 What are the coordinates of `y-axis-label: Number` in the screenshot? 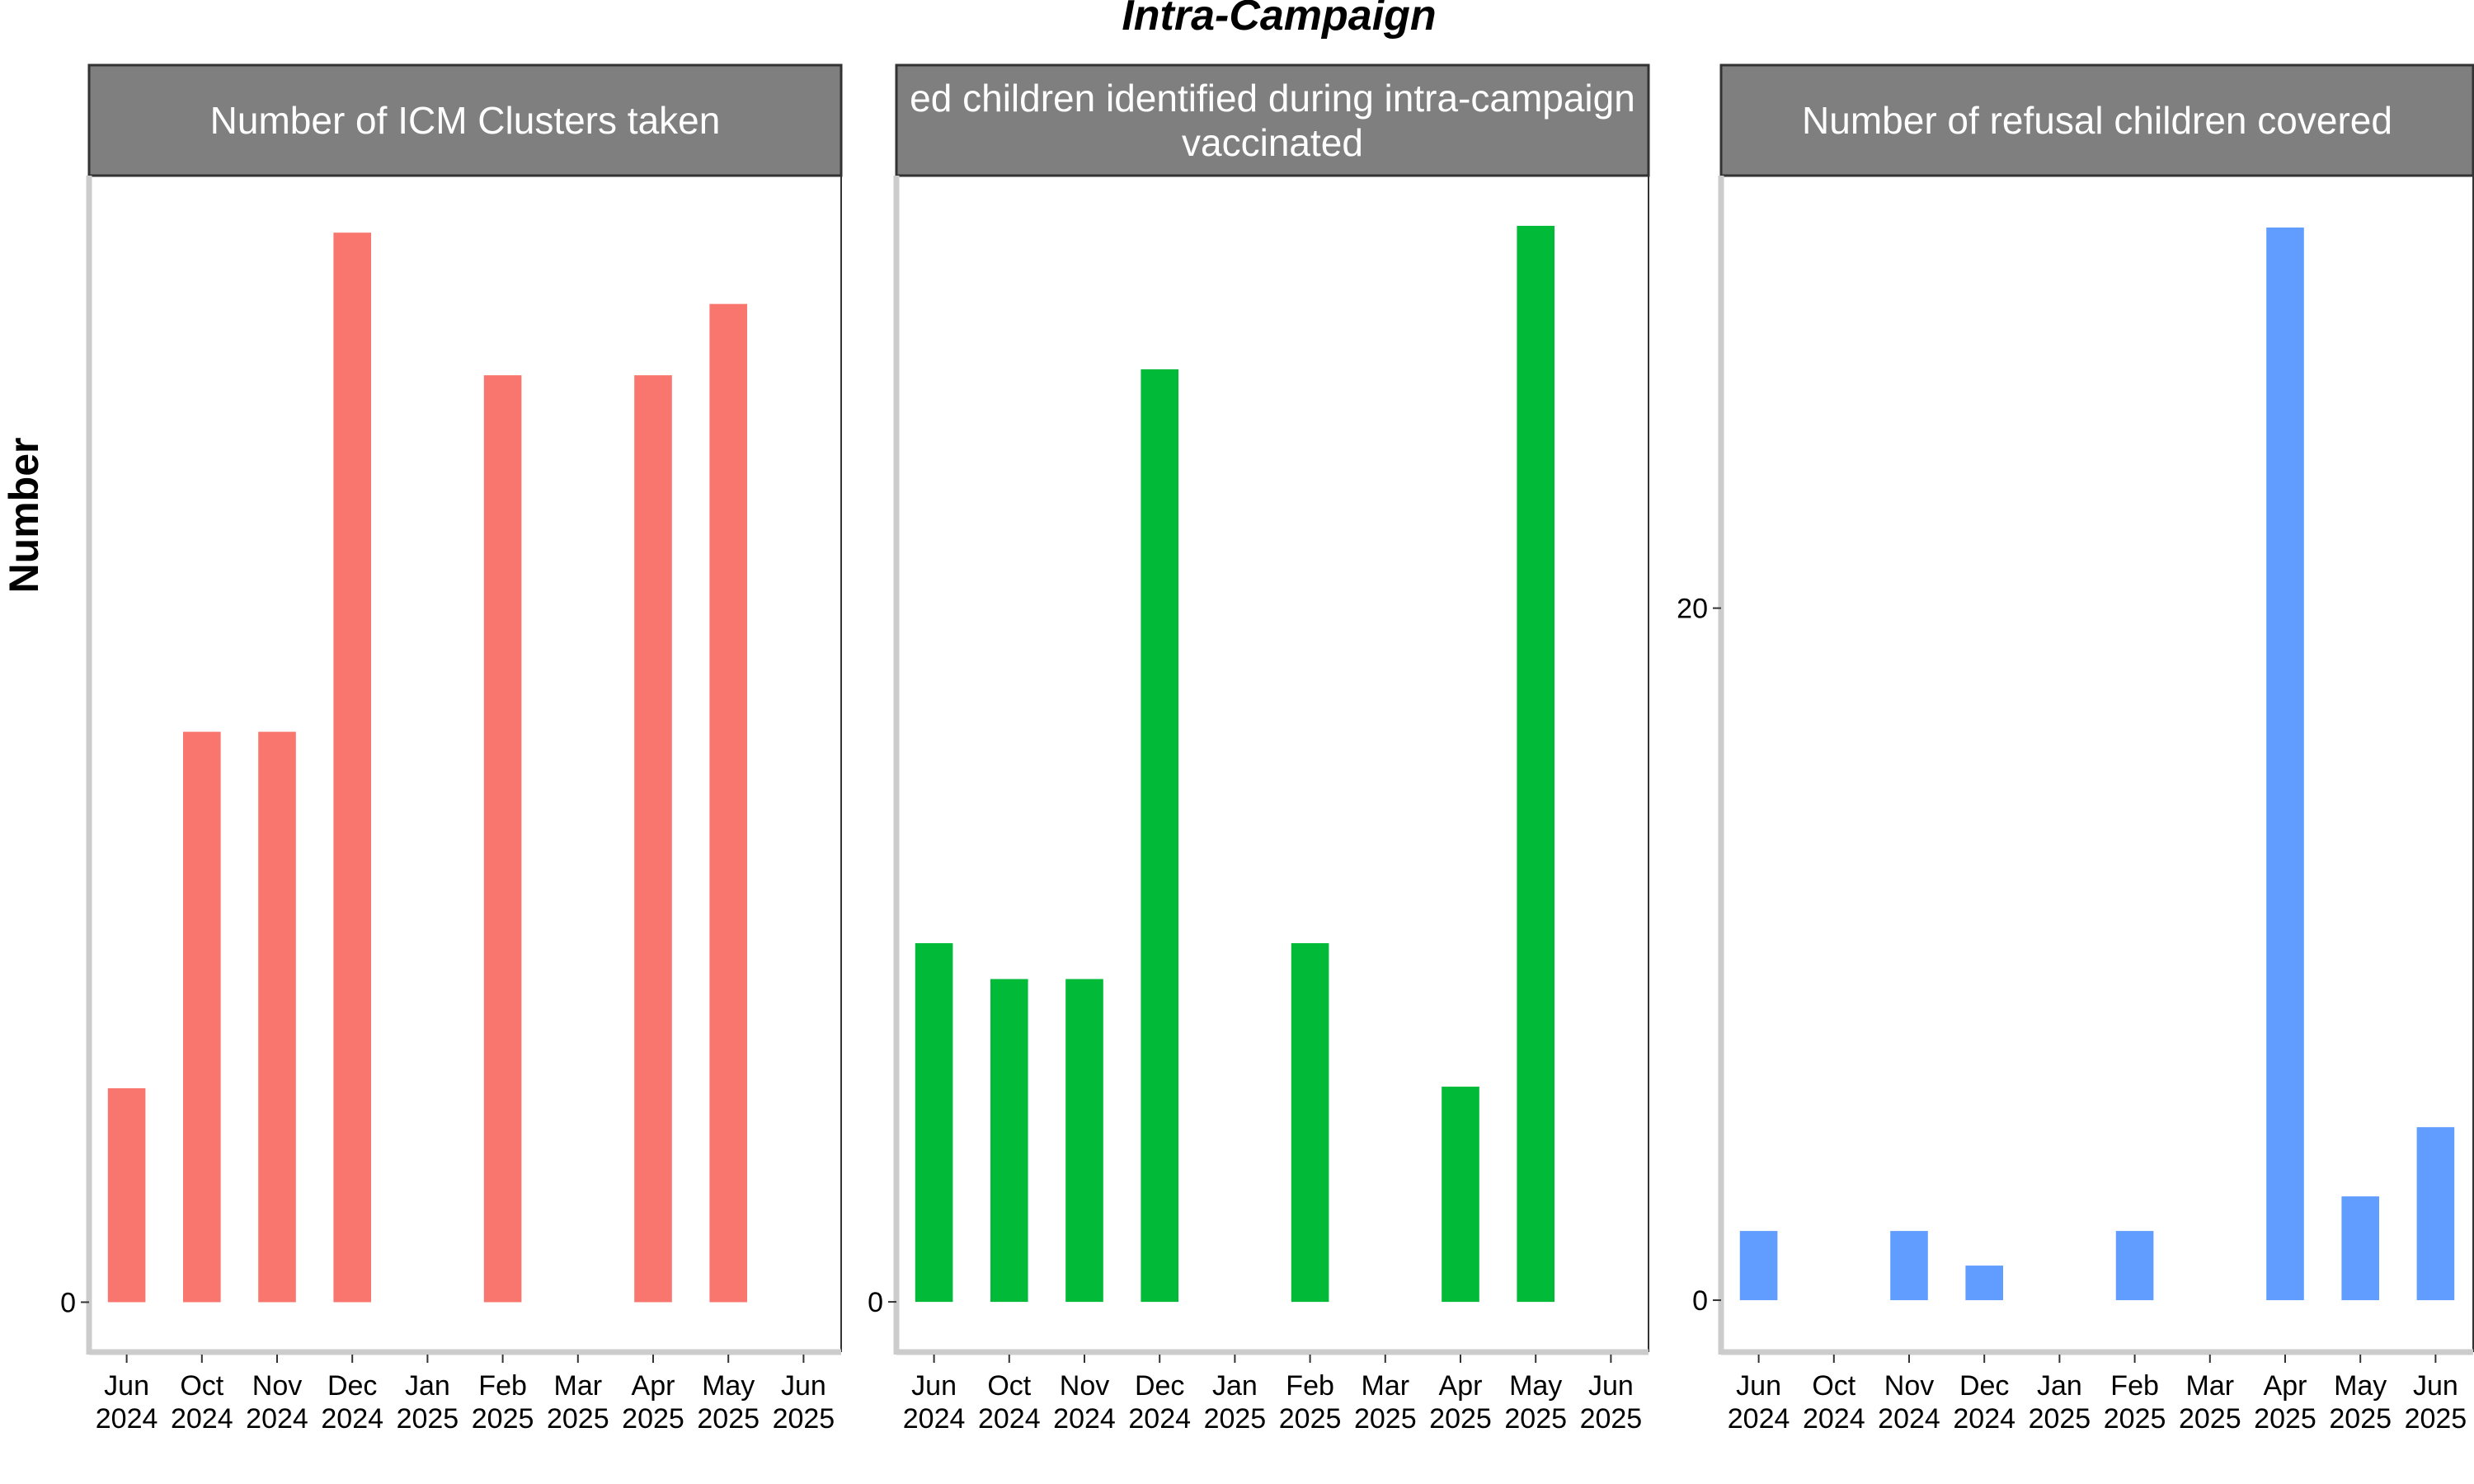 It's located at (24, 516).